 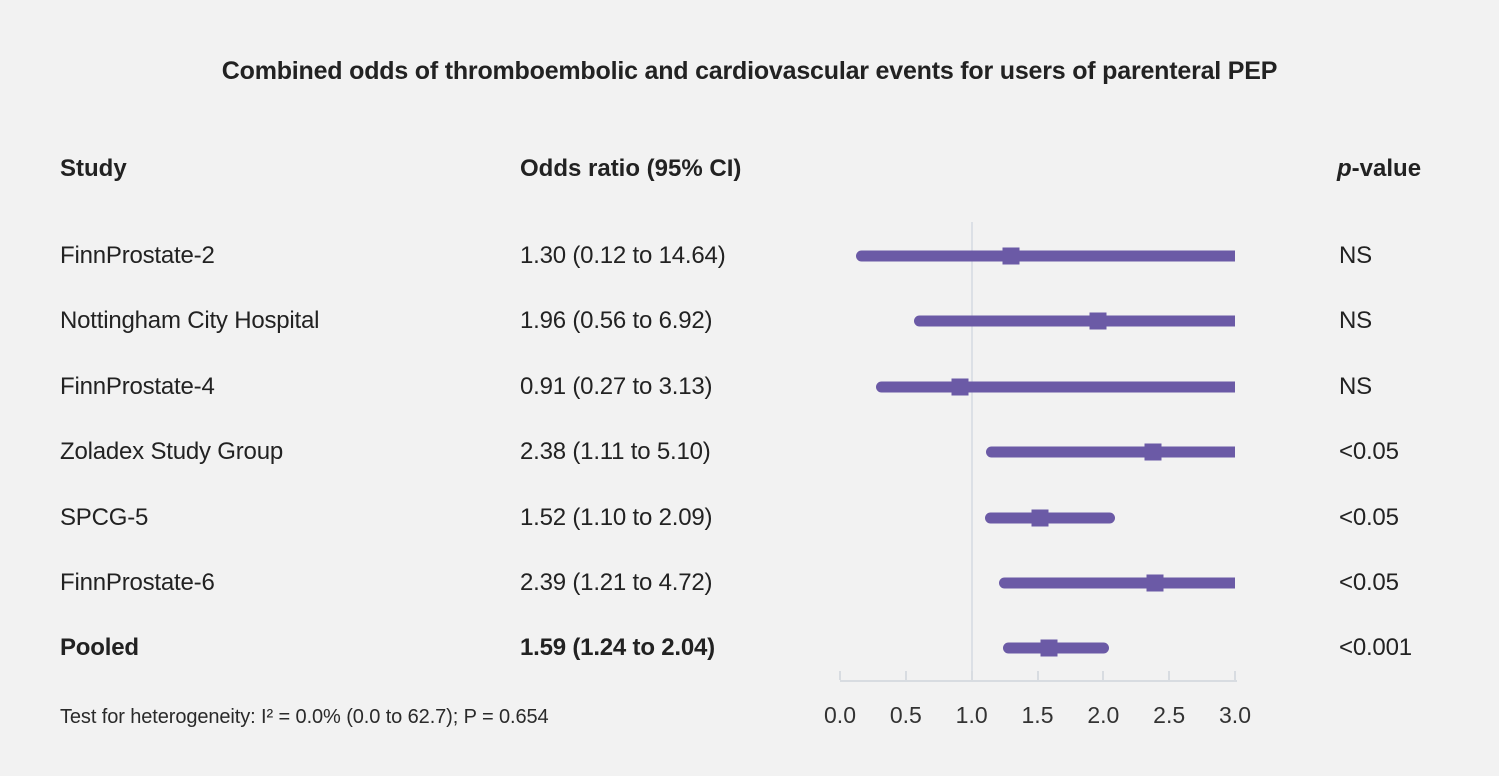 I want to click on p-value-italic-p: p, so click(x=1344, y=168).